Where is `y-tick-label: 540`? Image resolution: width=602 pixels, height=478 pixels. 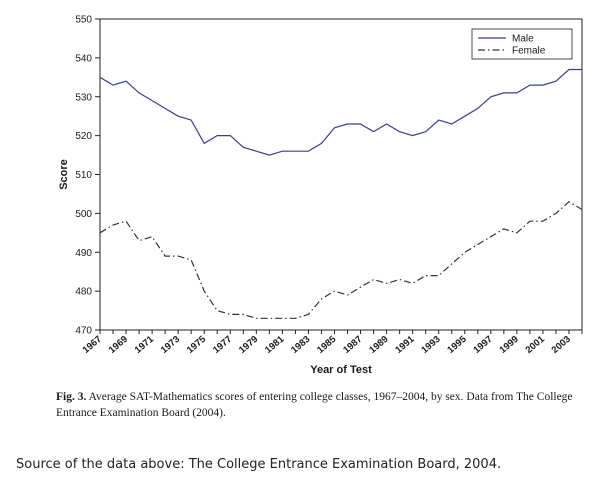
y-tick-label: 540 is located at coordinates (83, 58).